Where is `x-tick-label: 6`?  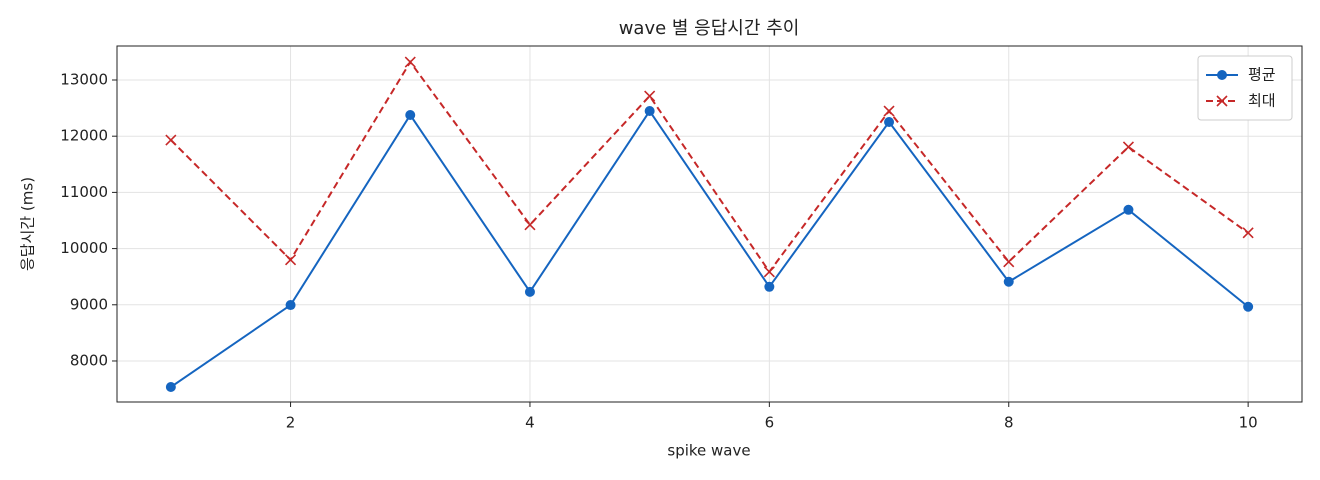
x-tick-label: 6 is located at coordinates (770, 423).